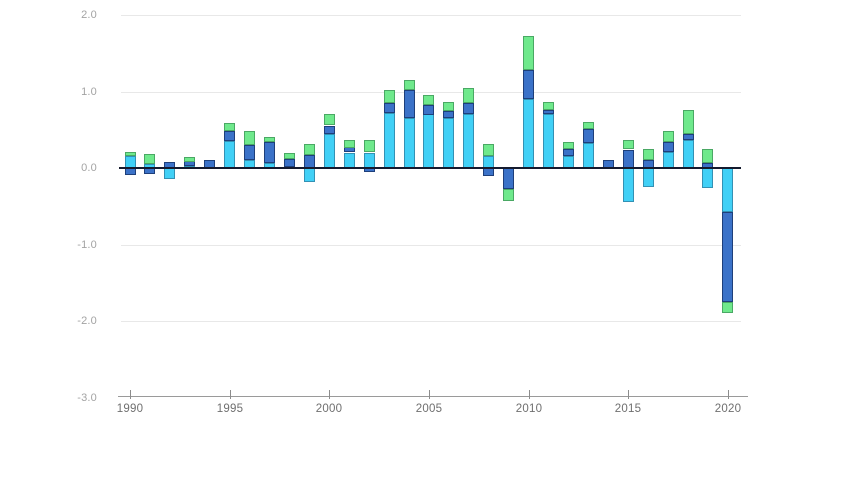 This screenshot has height=480, width=860. Describe the element at coordinates (230, 409) in the screenshot. I see `x-tick-label: 1995` at that location.